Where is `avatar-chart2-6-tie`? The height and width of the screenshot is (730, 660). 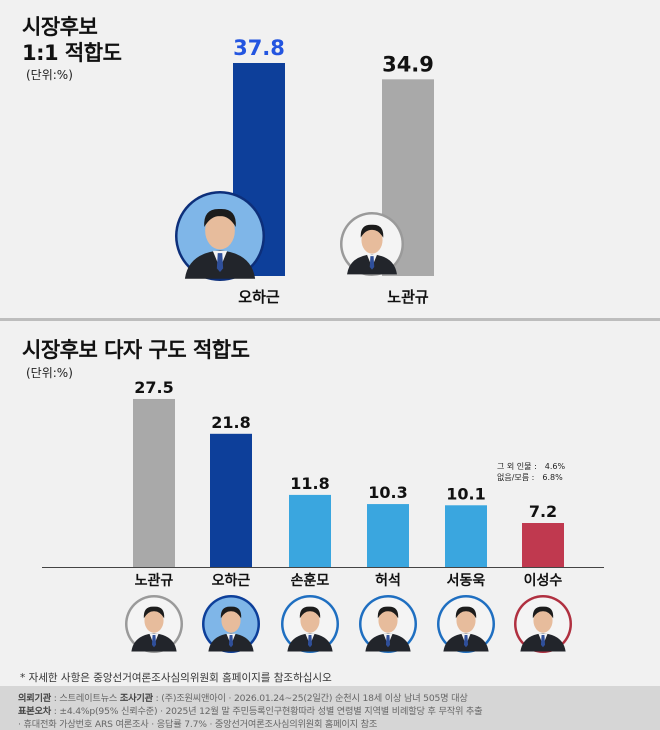 avatar-chart2-6-tie is located at coordinates (543, 641).